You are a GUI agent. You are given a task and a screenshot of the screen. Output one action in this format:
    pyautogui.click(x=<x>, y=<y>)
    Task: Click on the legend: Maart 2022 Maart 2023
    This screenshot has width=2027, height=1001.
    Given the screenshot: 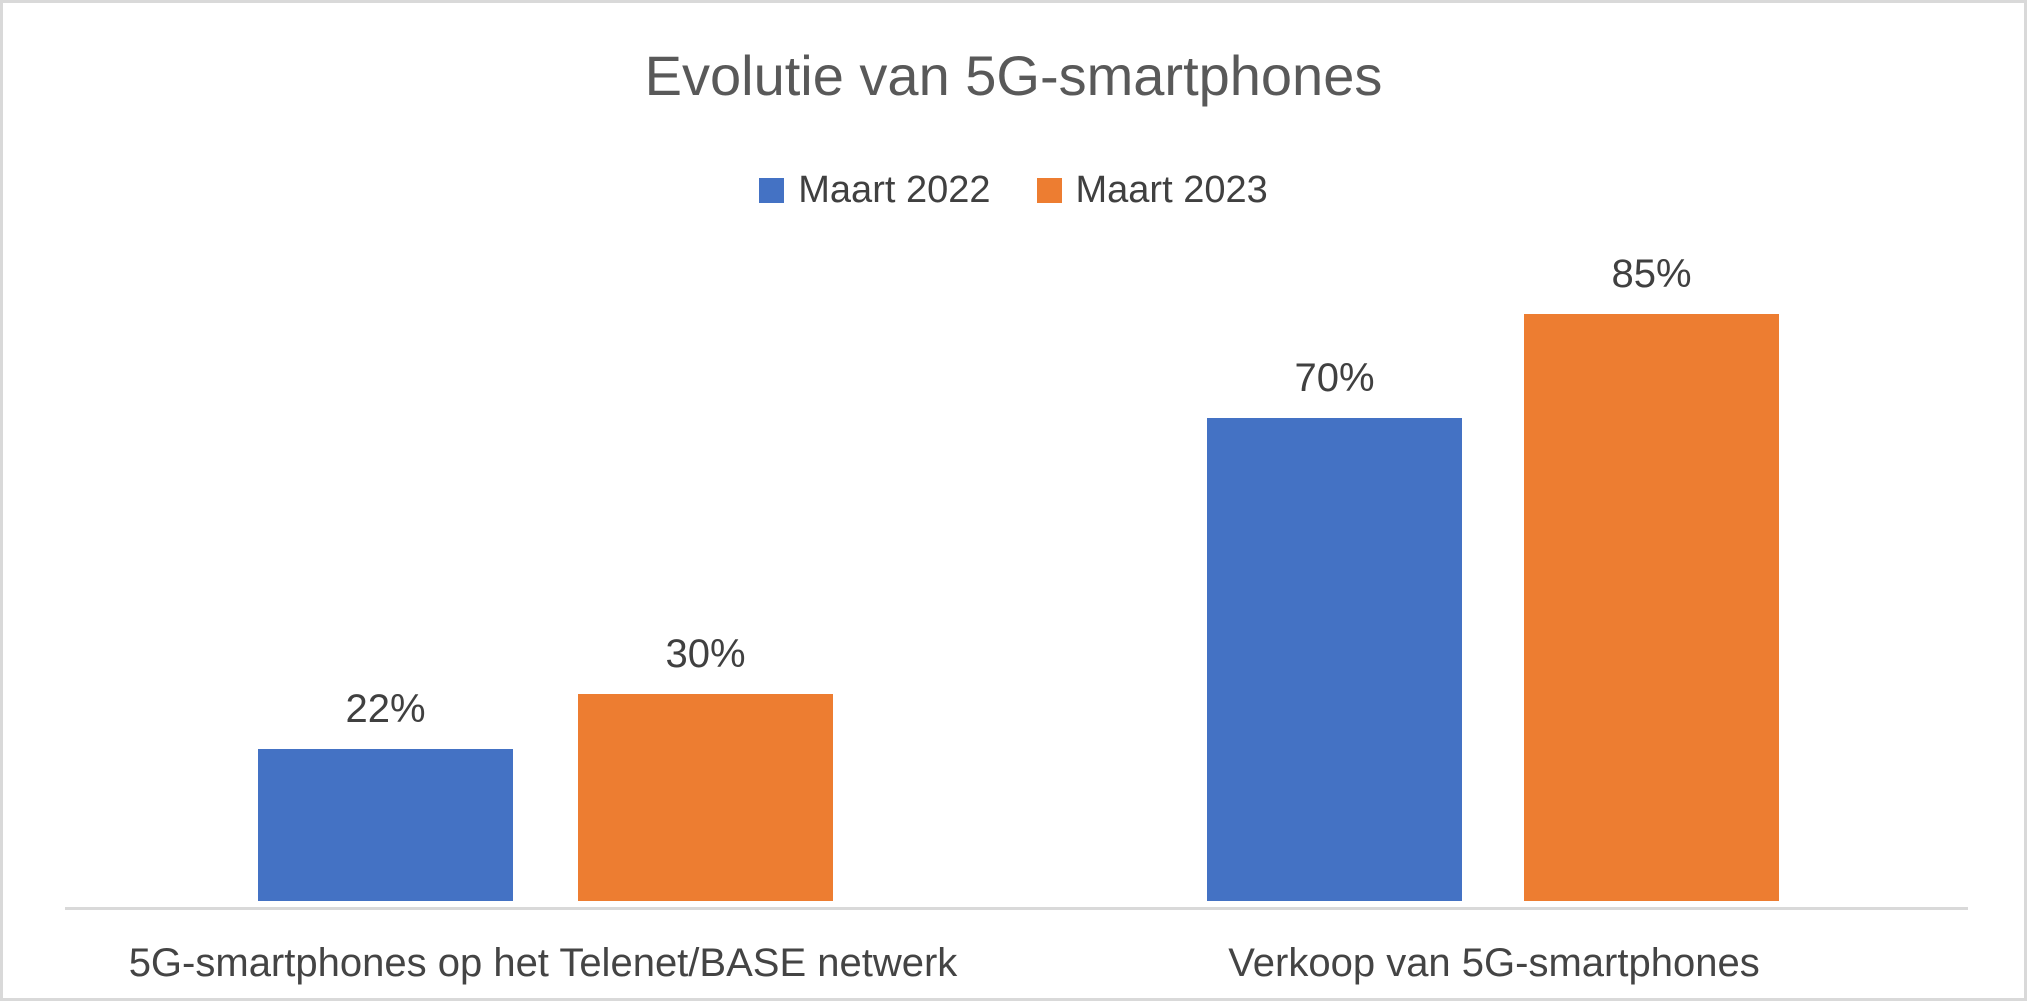 What is the action you would take?
    pyautogui.click(x=1013, y=190)
    